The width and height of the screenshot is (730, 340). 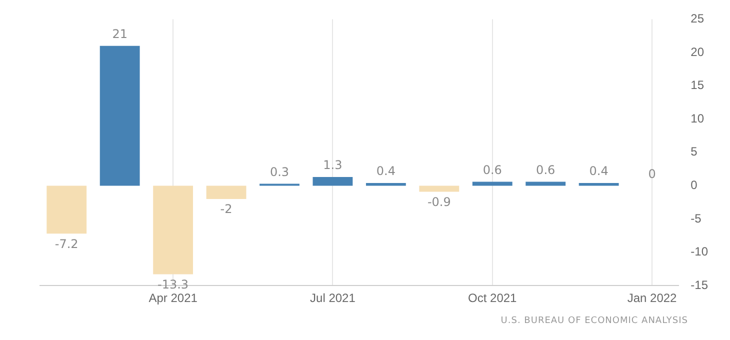 What do you see at coordinates (120, 33) in the screenshot?
I see `data-label: 21` at bounding box center [120, 33].